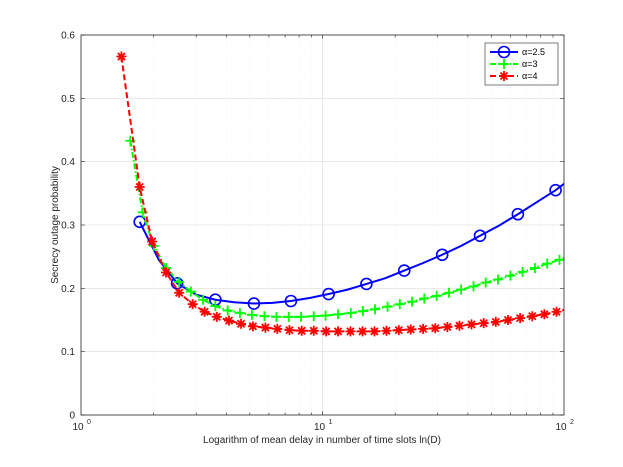  What do you see at coordinates (68, 99) in the screenshot?
I see `y-tick-label: 0.5` at bounding box center [68, 99].